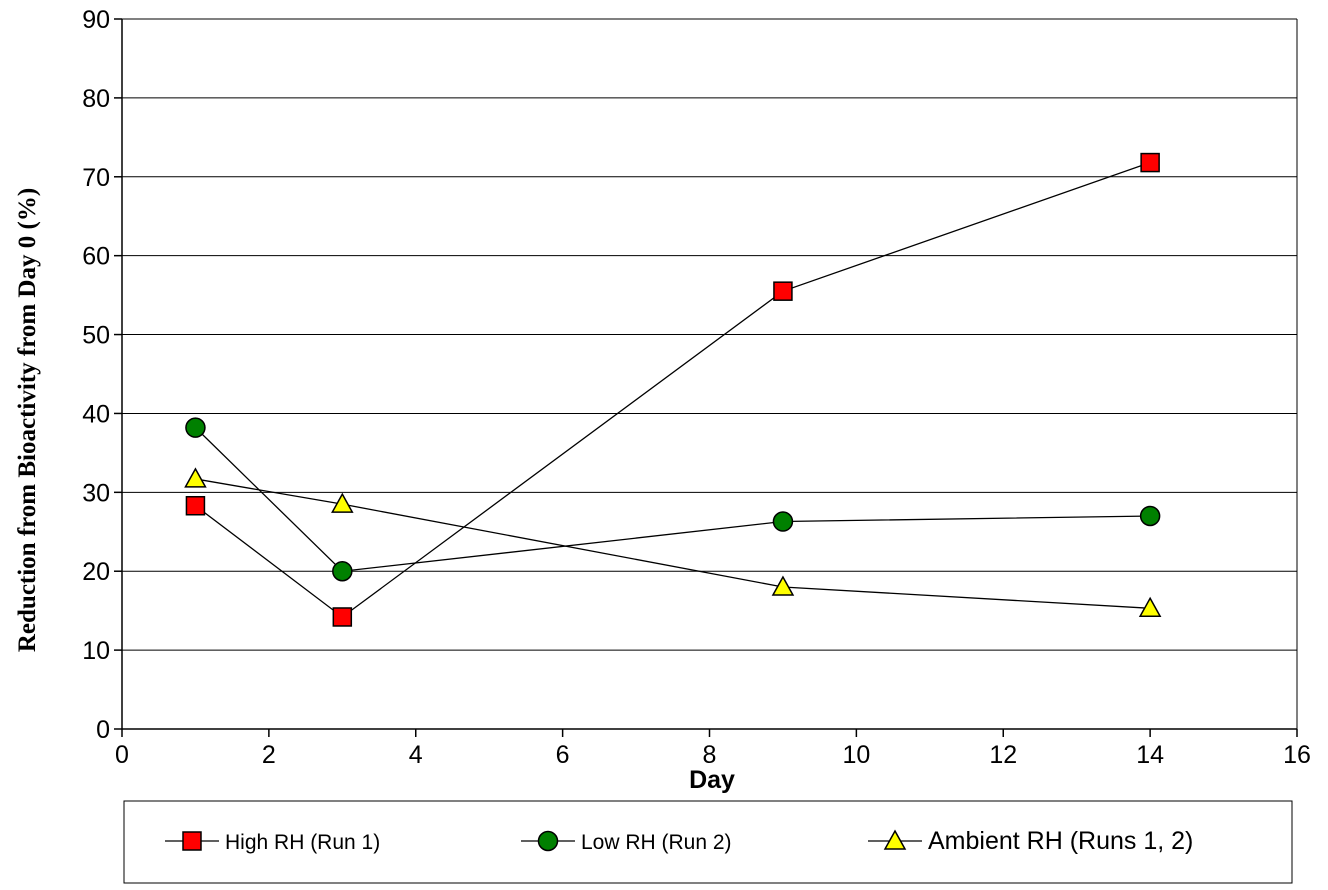  Describe the element at coordinates (856, 755) in the screenshot. I see `x-tick-label: 10` at that location.